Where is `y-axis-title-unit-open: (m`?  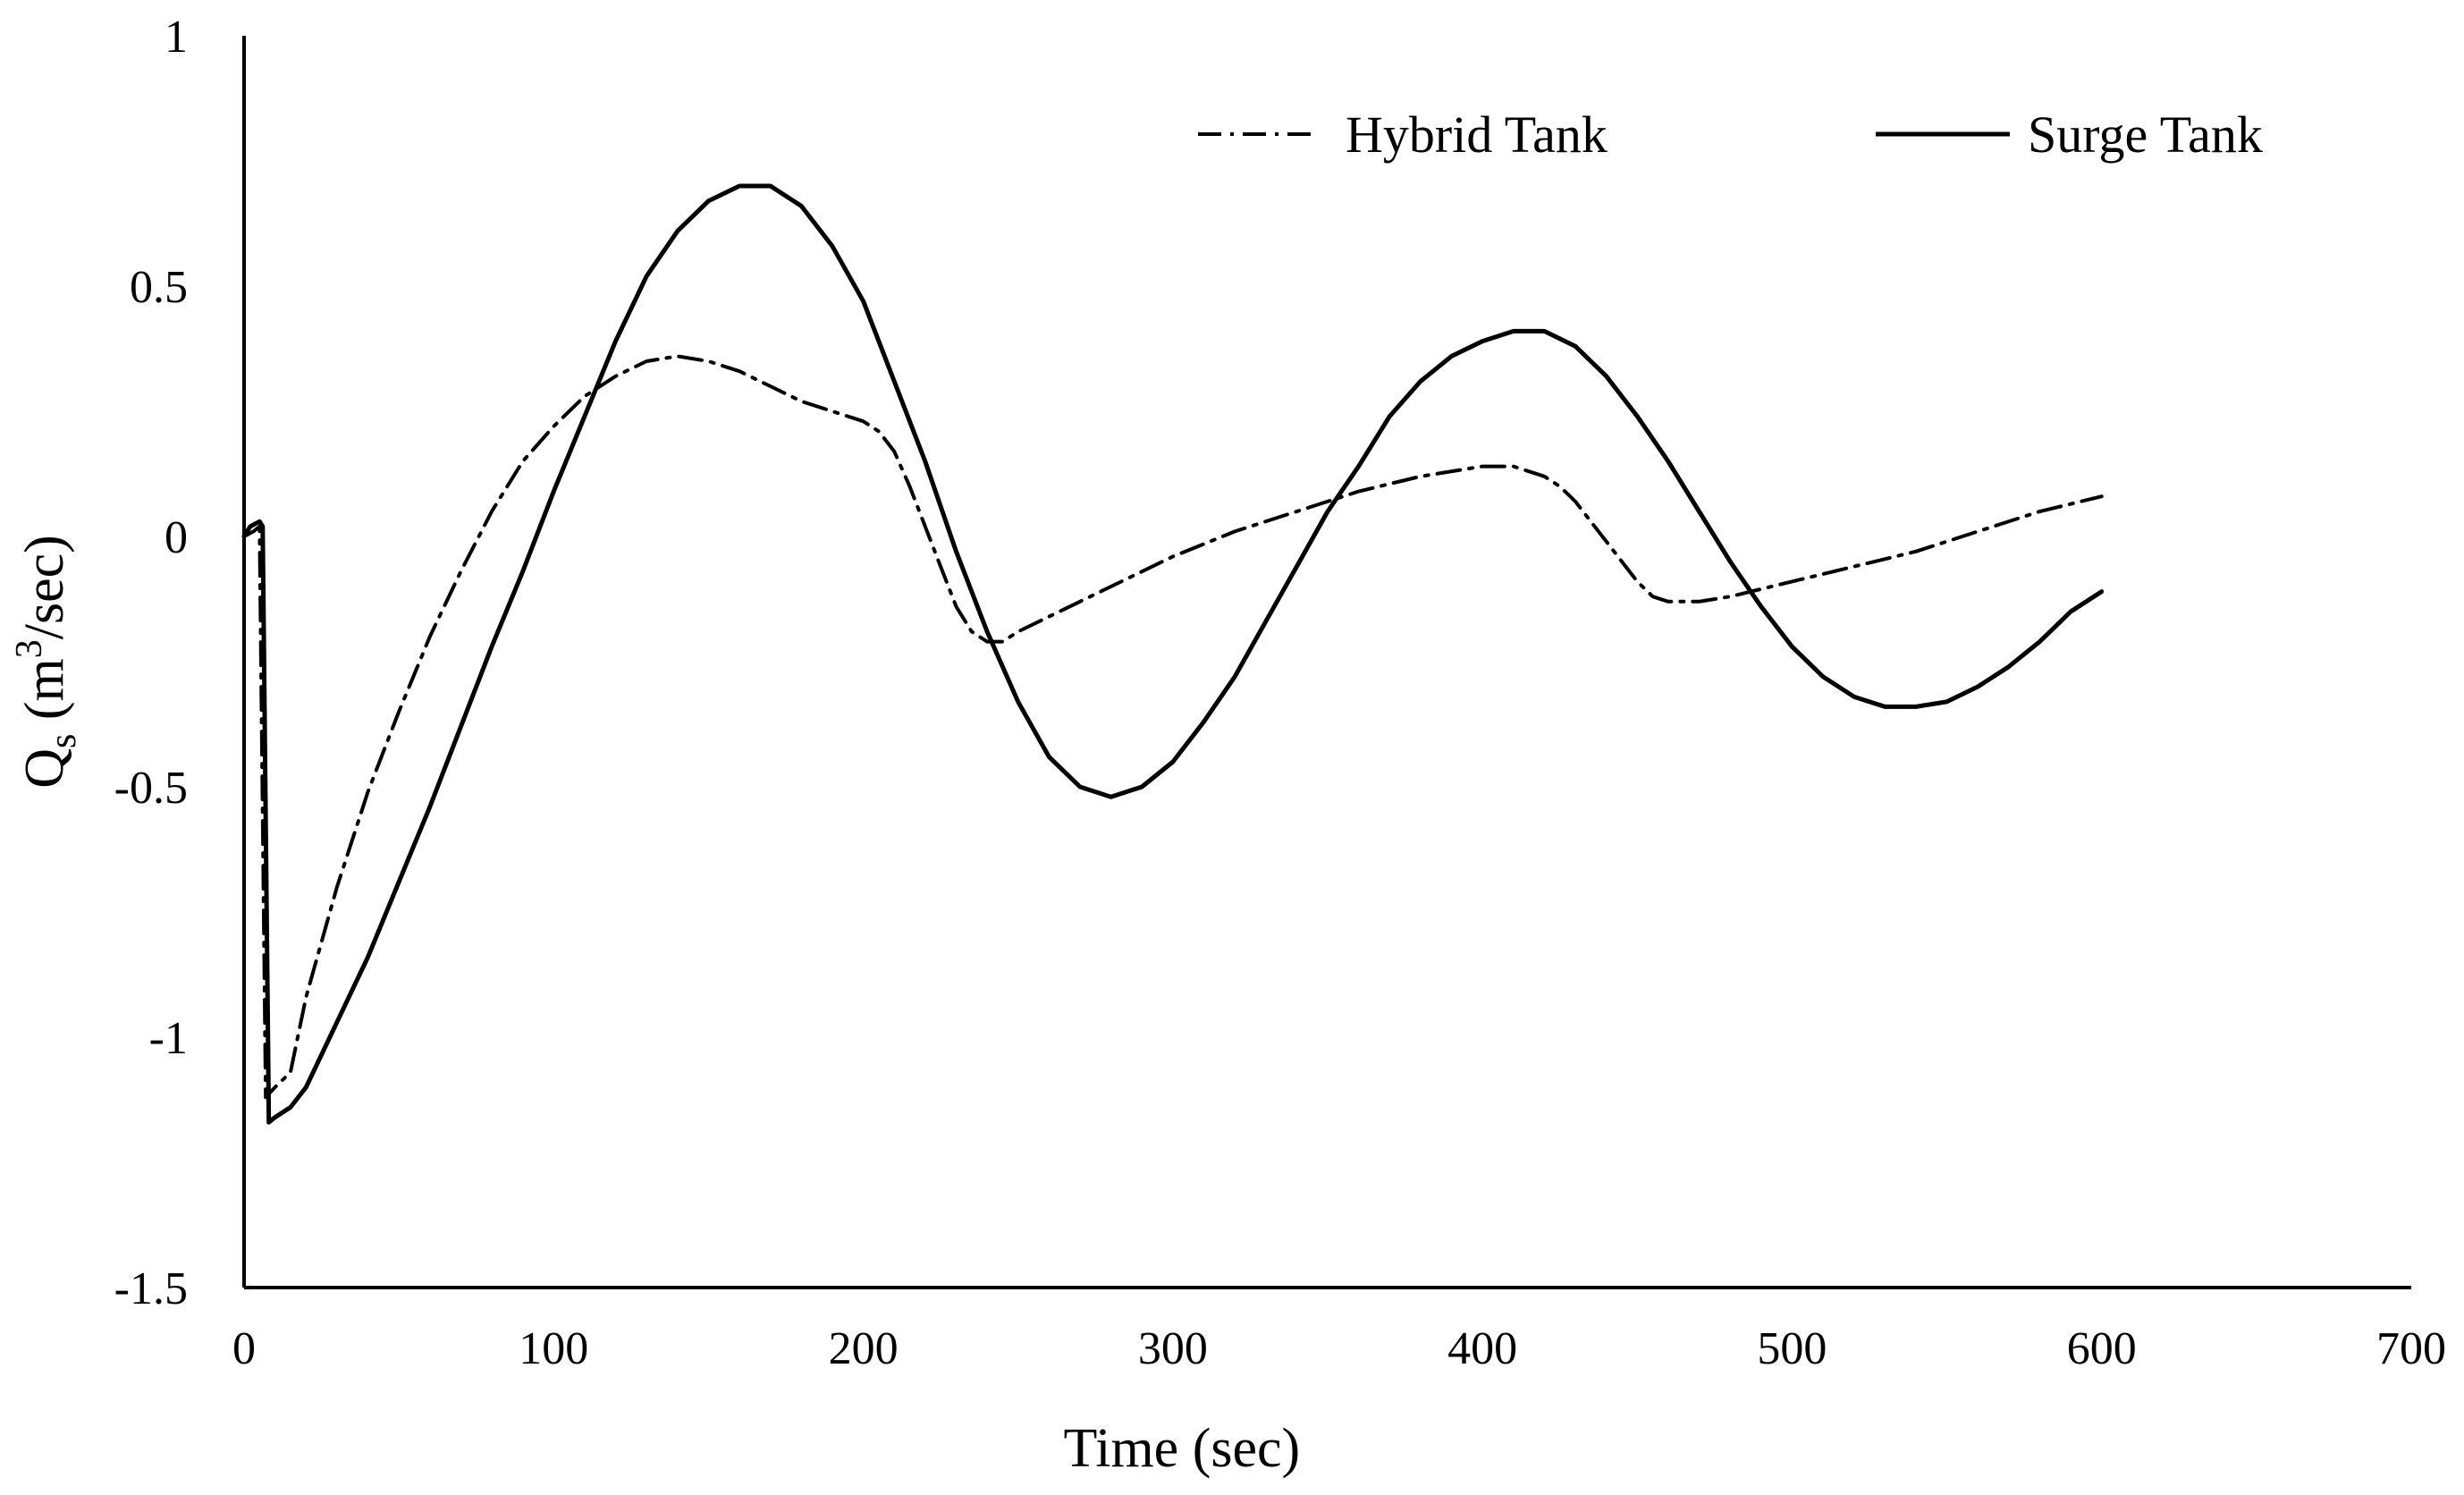
y-axis-title-unit-open: (m is located at coordinates (44, 695).